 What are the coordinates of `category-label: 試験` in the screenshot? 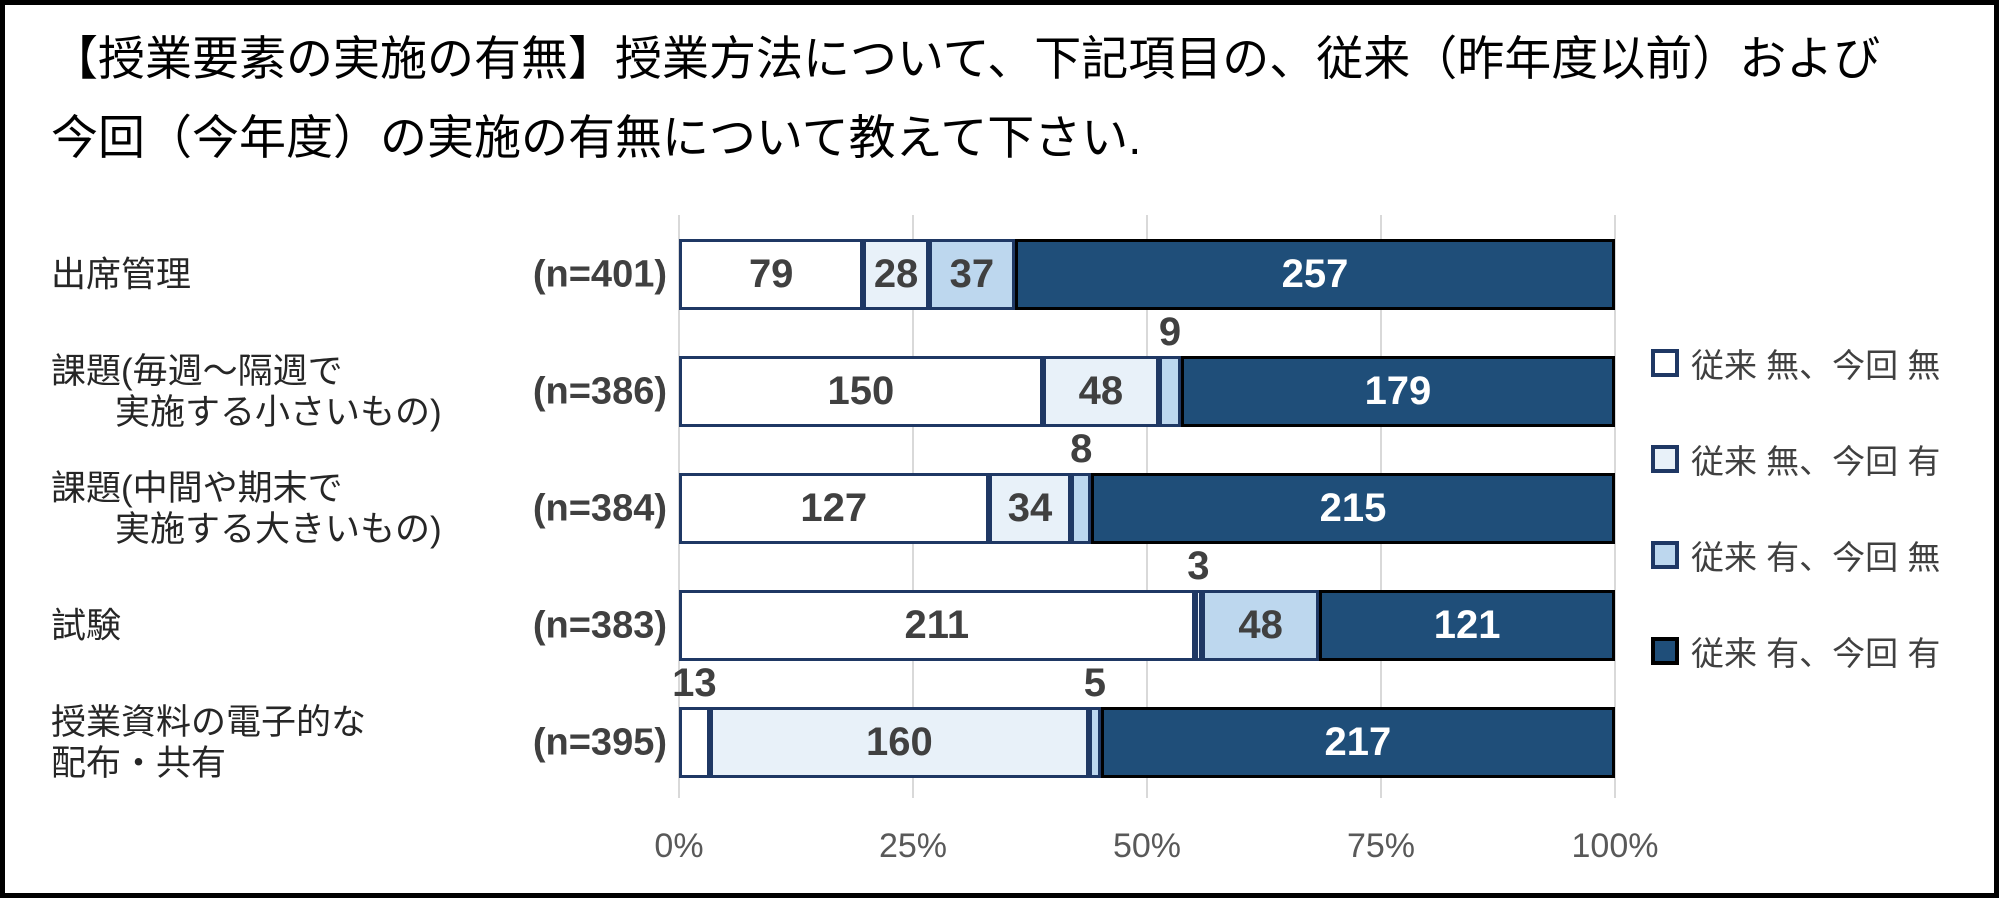 It's located at (271, 625).